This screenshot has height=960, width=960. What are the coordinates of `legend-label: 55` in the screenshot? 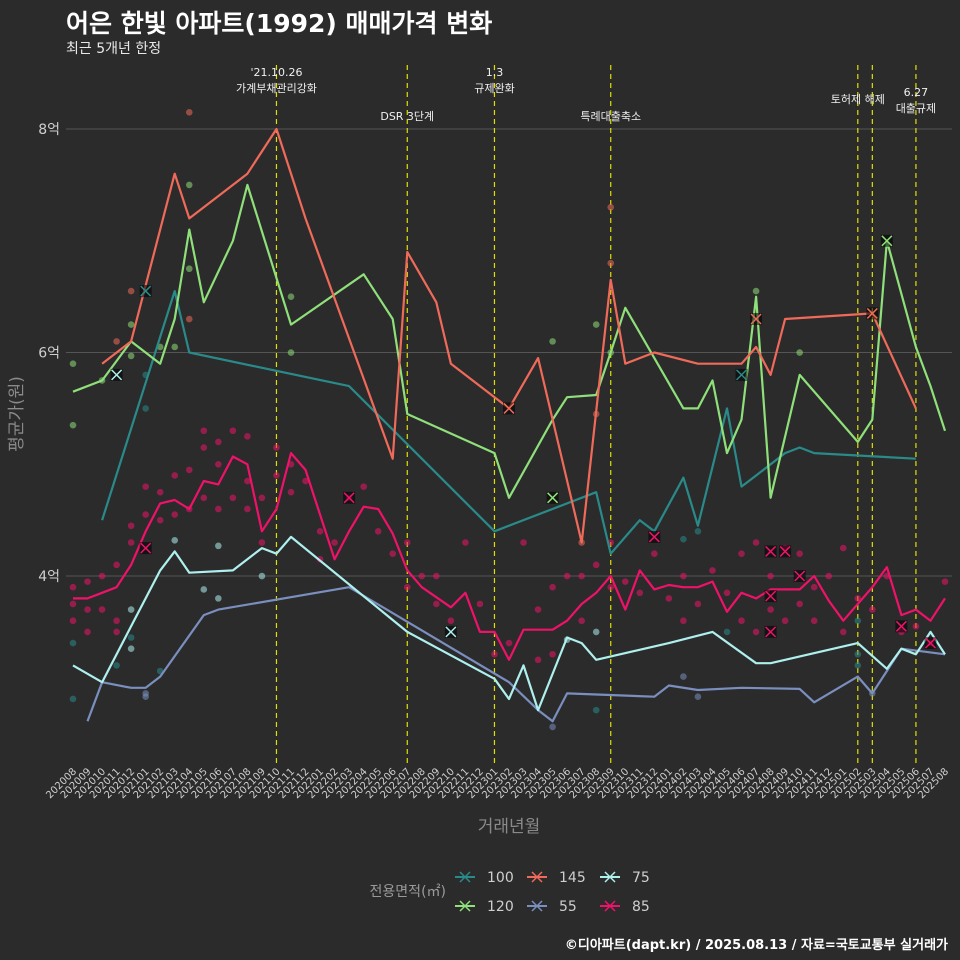 It's located at (568, 907).